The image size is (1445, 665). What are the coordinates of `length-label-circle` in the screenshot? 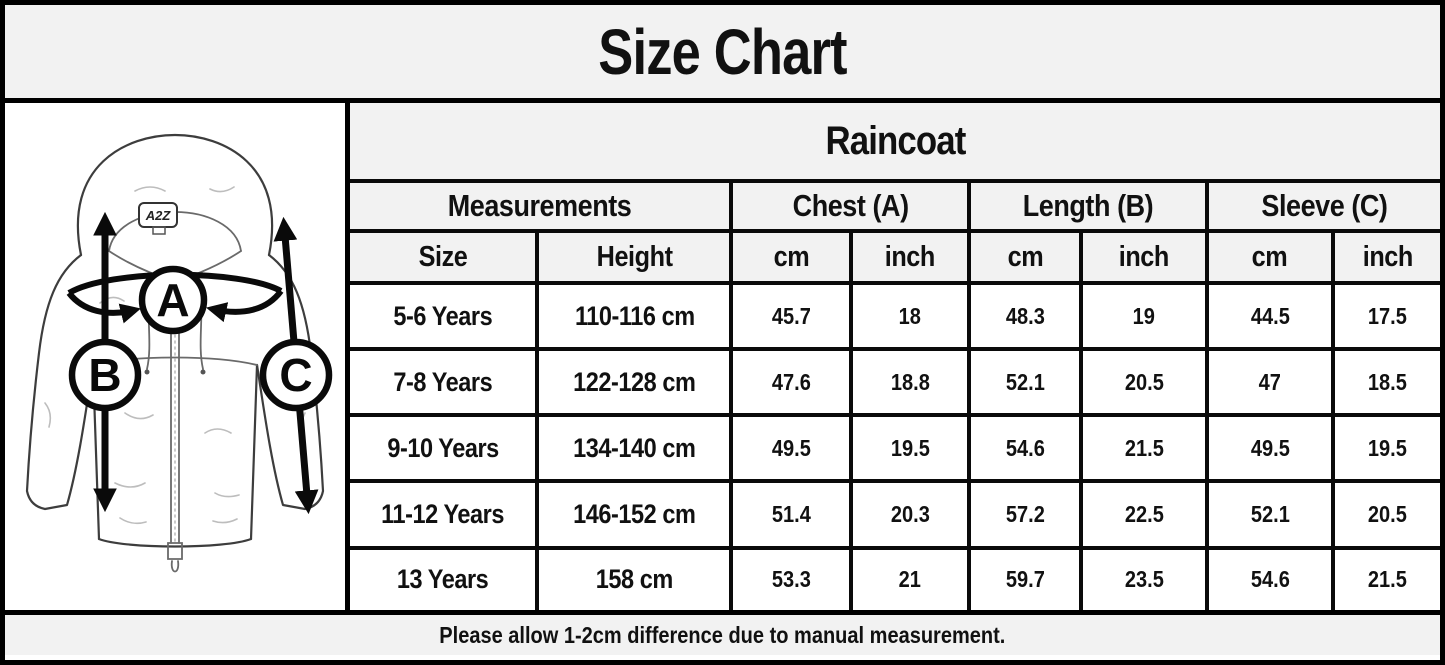 It's located at (105, 375).